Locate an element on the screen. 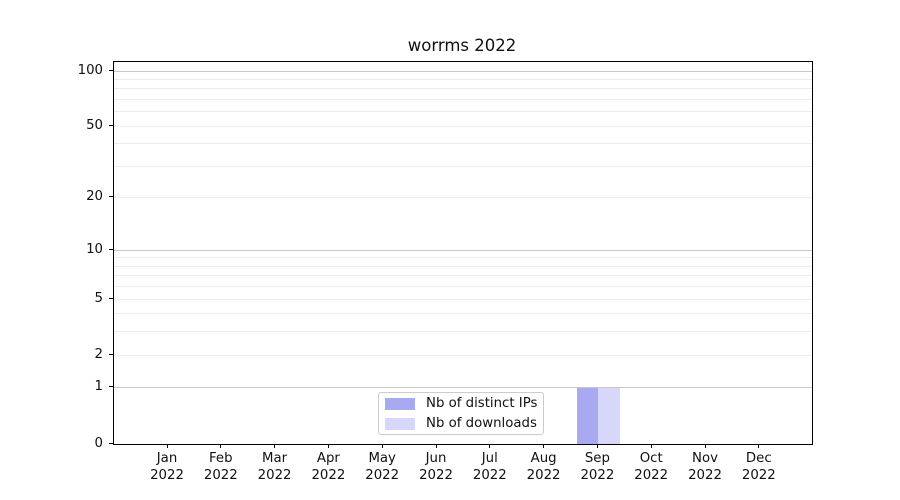 This screenshot has height=500, width=900. y-tick-label-0: 0 is located at coordinates (98, 443).